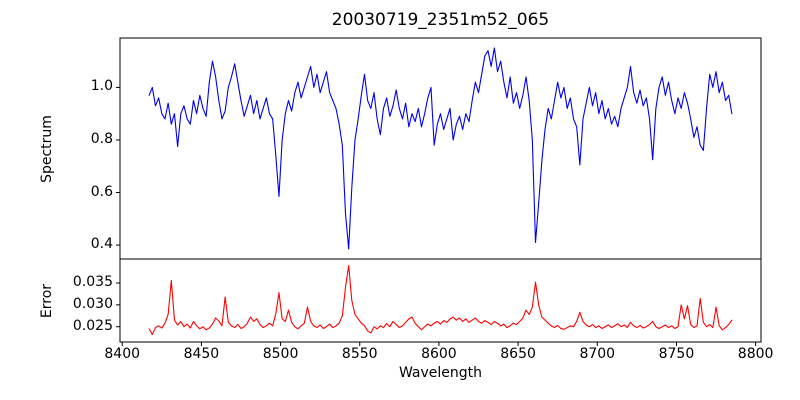 The image size is (800, 400). What do you see at coordinates (597, 354) in the screenshot?
I see `x-tick-label: 8700` at bounding box center [597, 354].